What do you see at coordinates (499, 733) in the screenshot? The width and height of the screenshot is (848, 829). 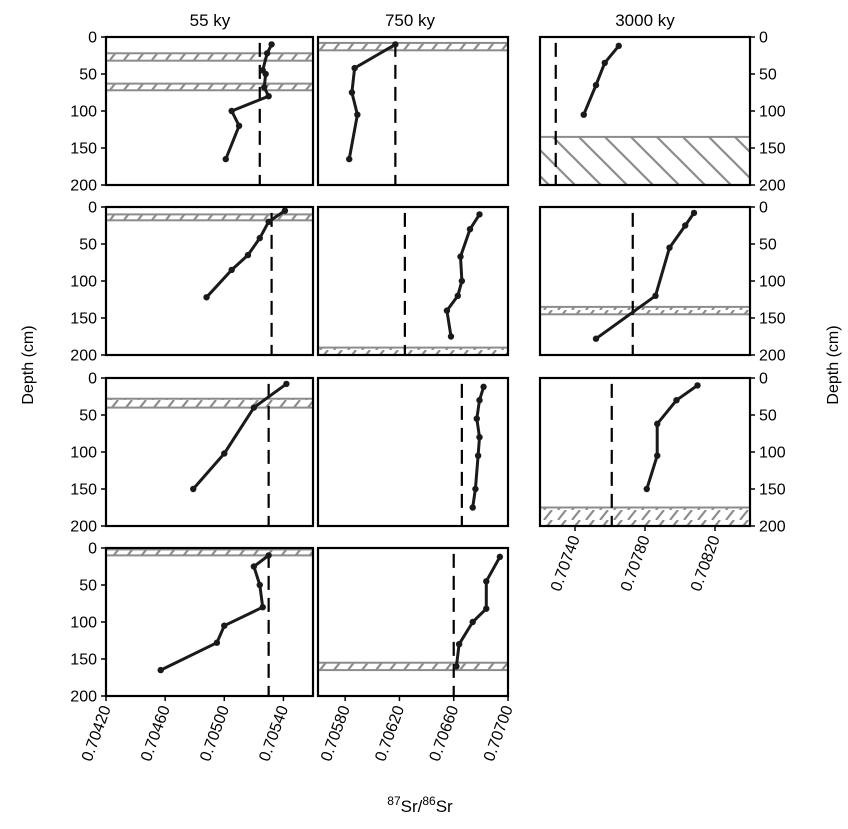 I see `x-tick-label: 0.70700` at bounding box center [499, 733].